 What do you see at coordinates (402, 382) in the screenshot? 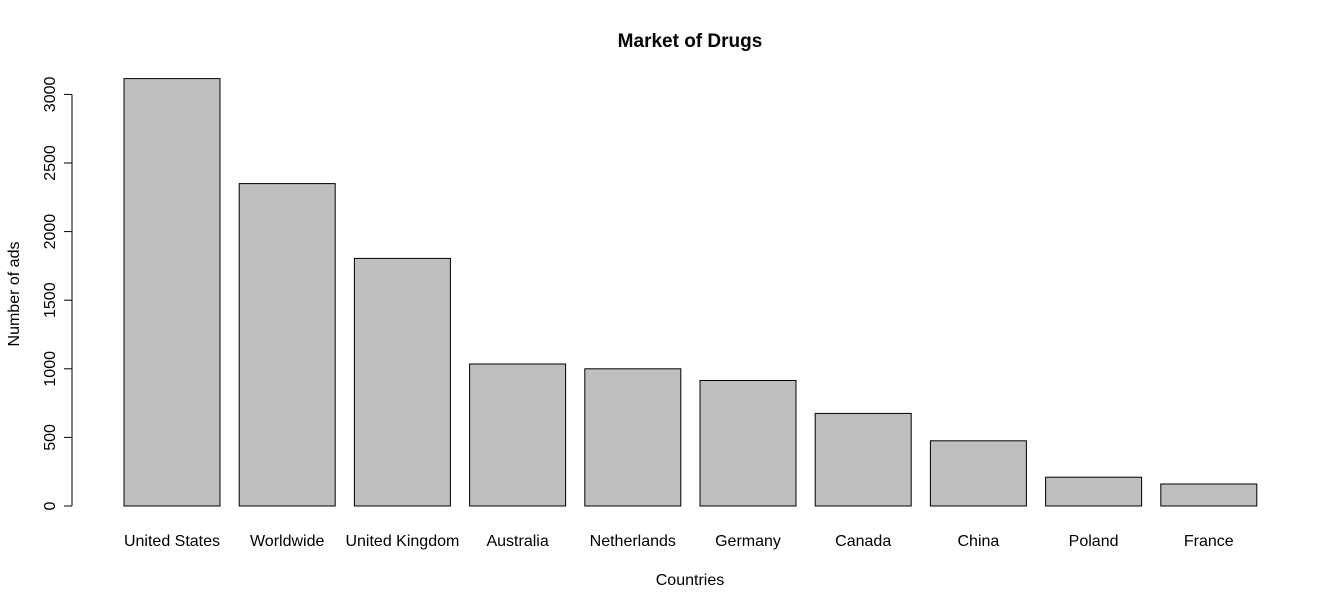
I see `bar-united-kingdom` at bounding box center [402, 382].